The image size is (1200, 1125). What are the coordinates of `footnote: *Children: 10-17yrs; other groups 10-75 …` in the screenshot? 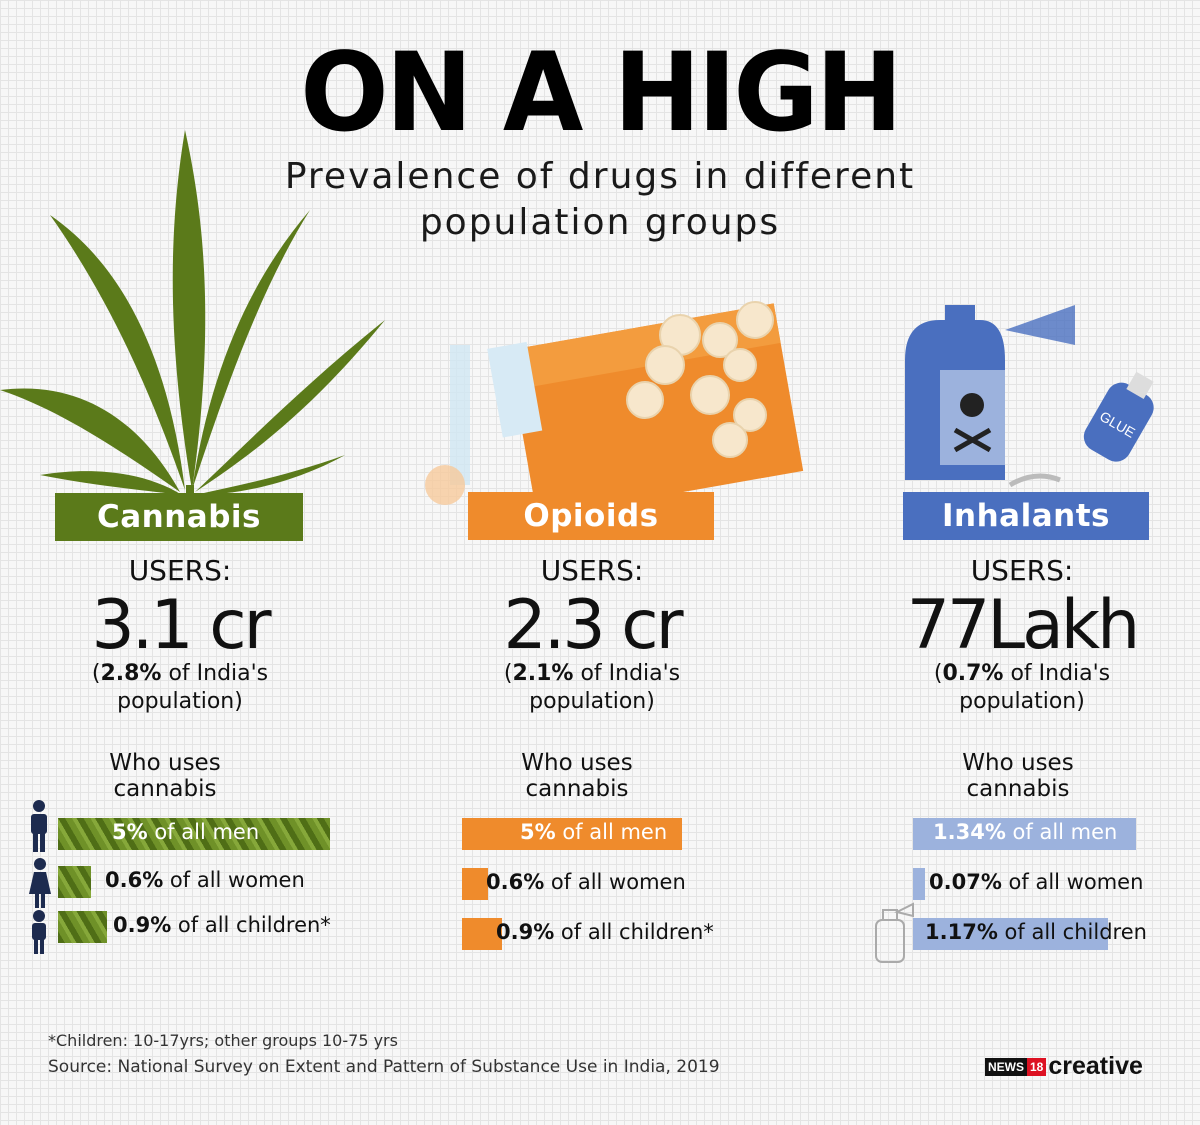 It's located at (223, 1040).